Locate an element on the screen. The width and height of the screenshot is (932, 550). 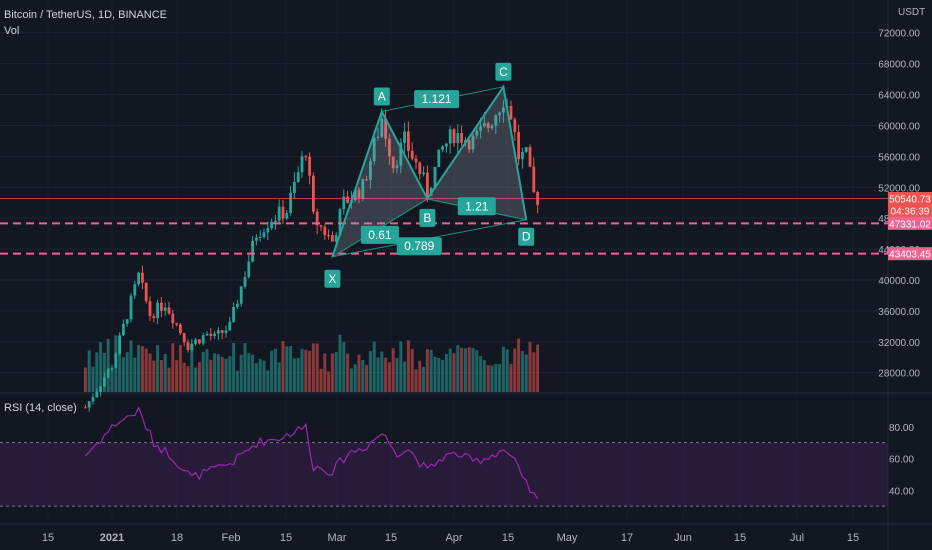
pattern-ratio-b-d-bg is located at coordinates (476, 206).